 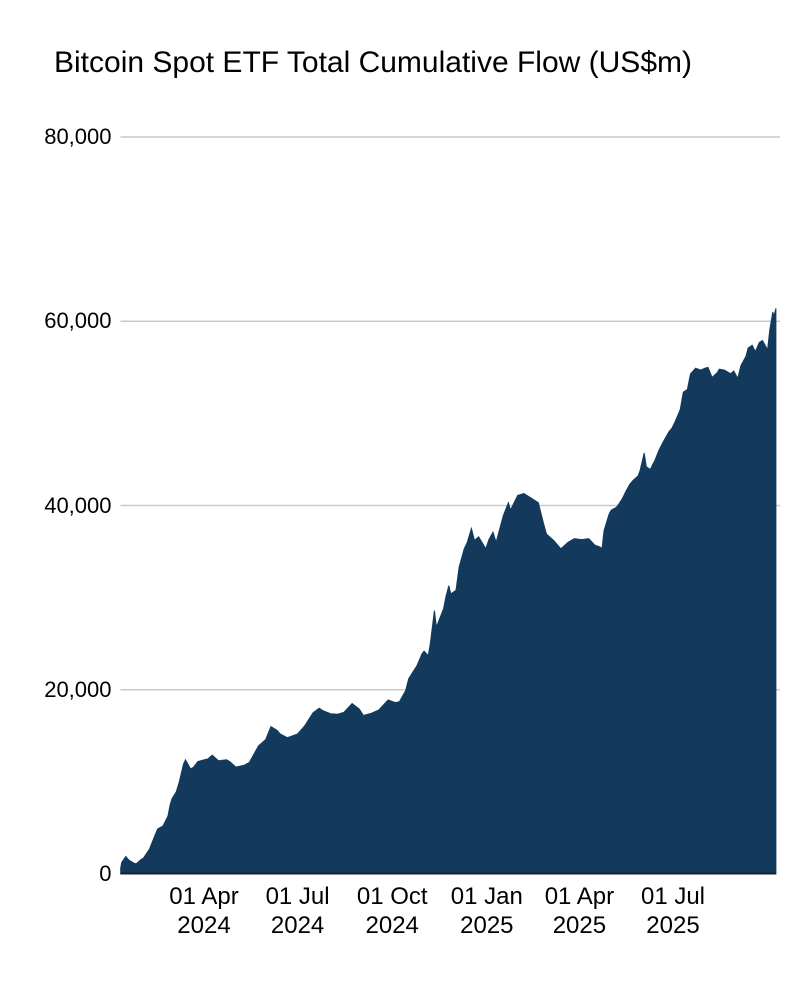 I want to click on y-tick-label: 40,000, so click(x=78, y=505).